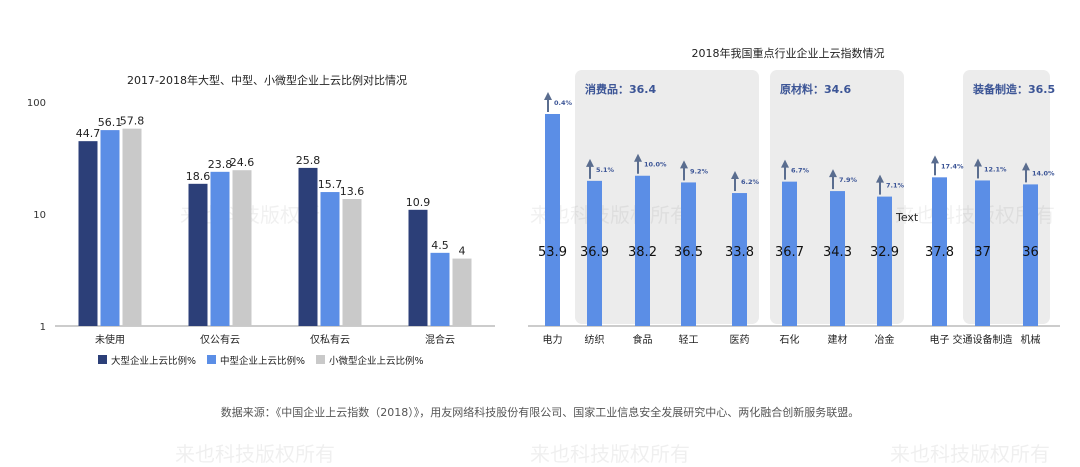 This screenshot has height=467, width=1080. I want to click on legend-label: 大型企业上云比例%, so click(153, 361).